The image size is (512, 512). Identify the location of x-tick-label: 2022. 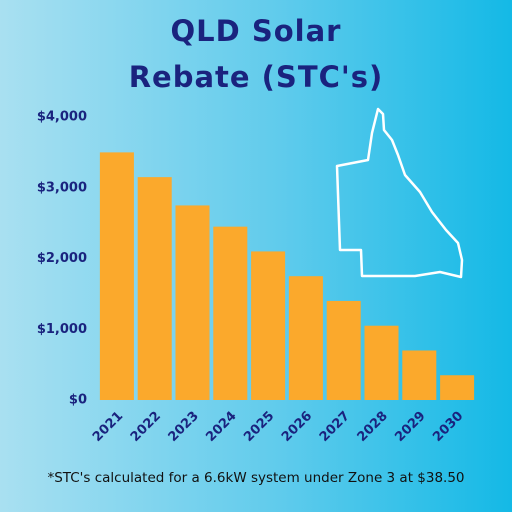
(146, 427).